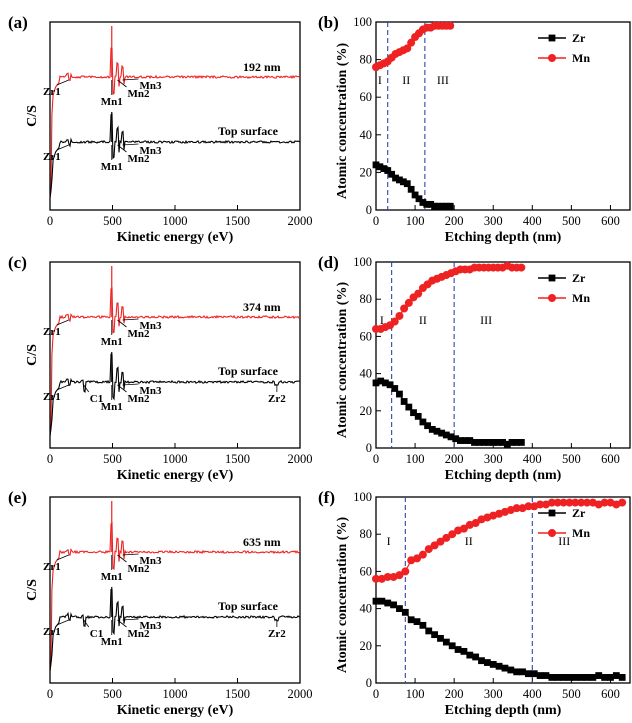  Describe the element at coordinates (175, 123) in the screenshot. I see `spectrum-line-red` at that location.